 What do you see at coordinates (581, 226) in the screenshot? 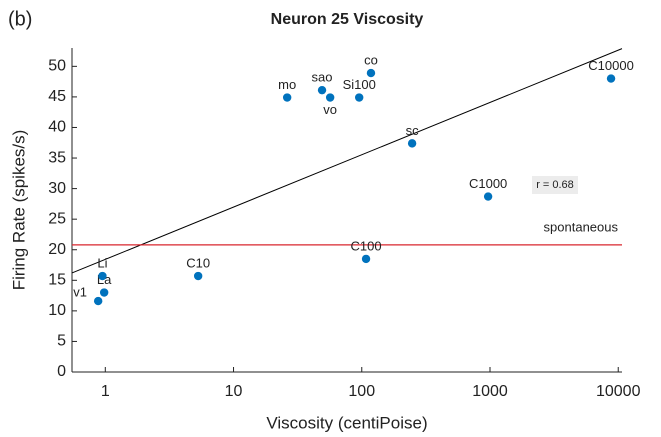
I see `reference-label: spontaneous` at bounding box center [581, 226].